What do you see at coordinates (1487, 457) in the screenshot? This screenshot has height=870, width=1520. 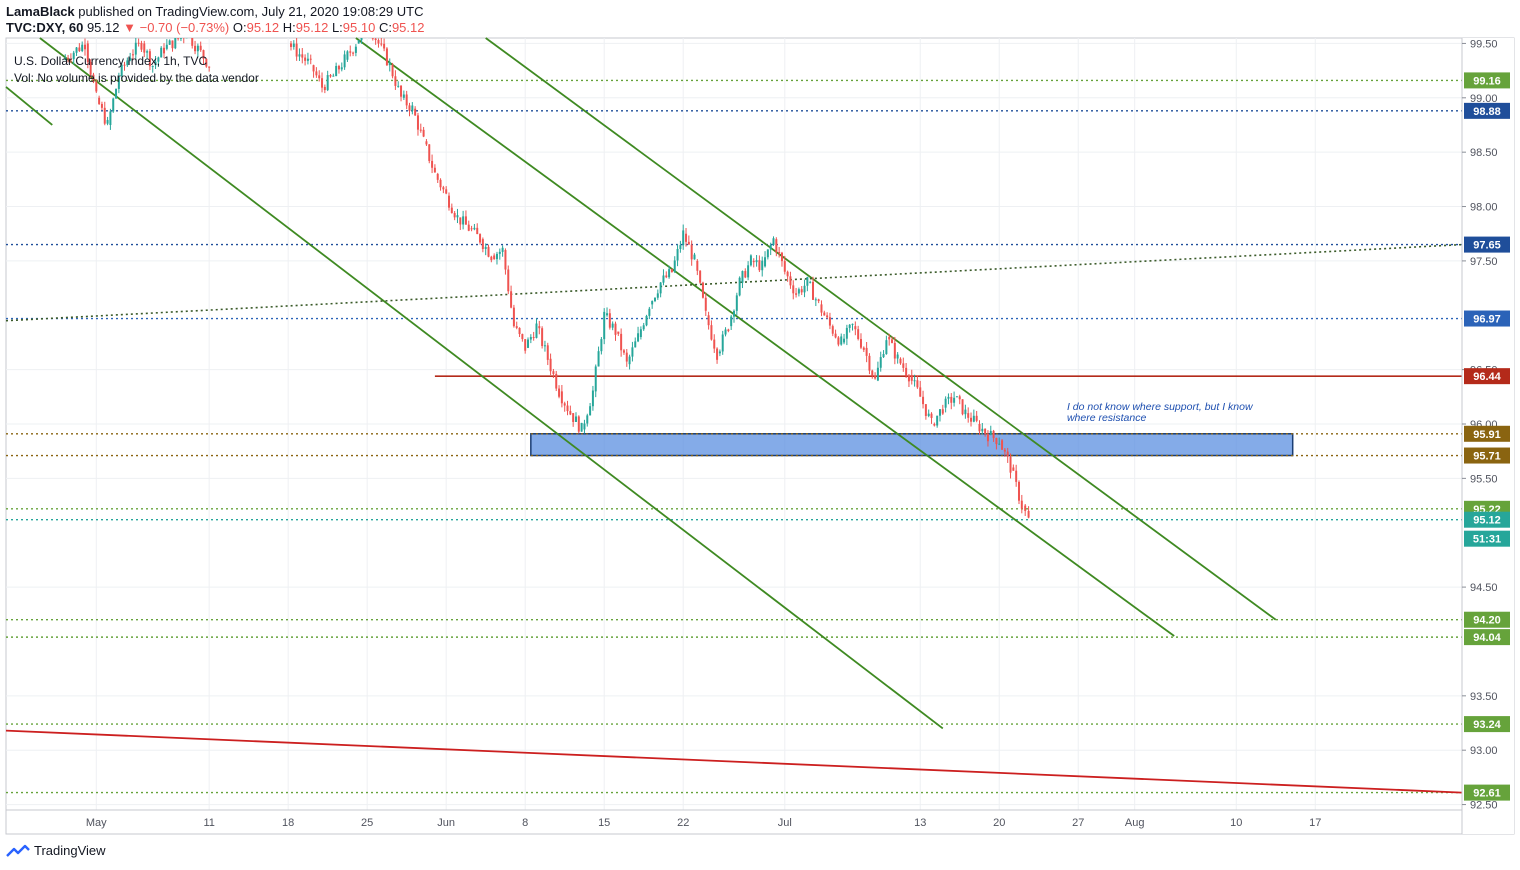 I see `price-tag-label: 95.71` at bounding box center [1487, 457].